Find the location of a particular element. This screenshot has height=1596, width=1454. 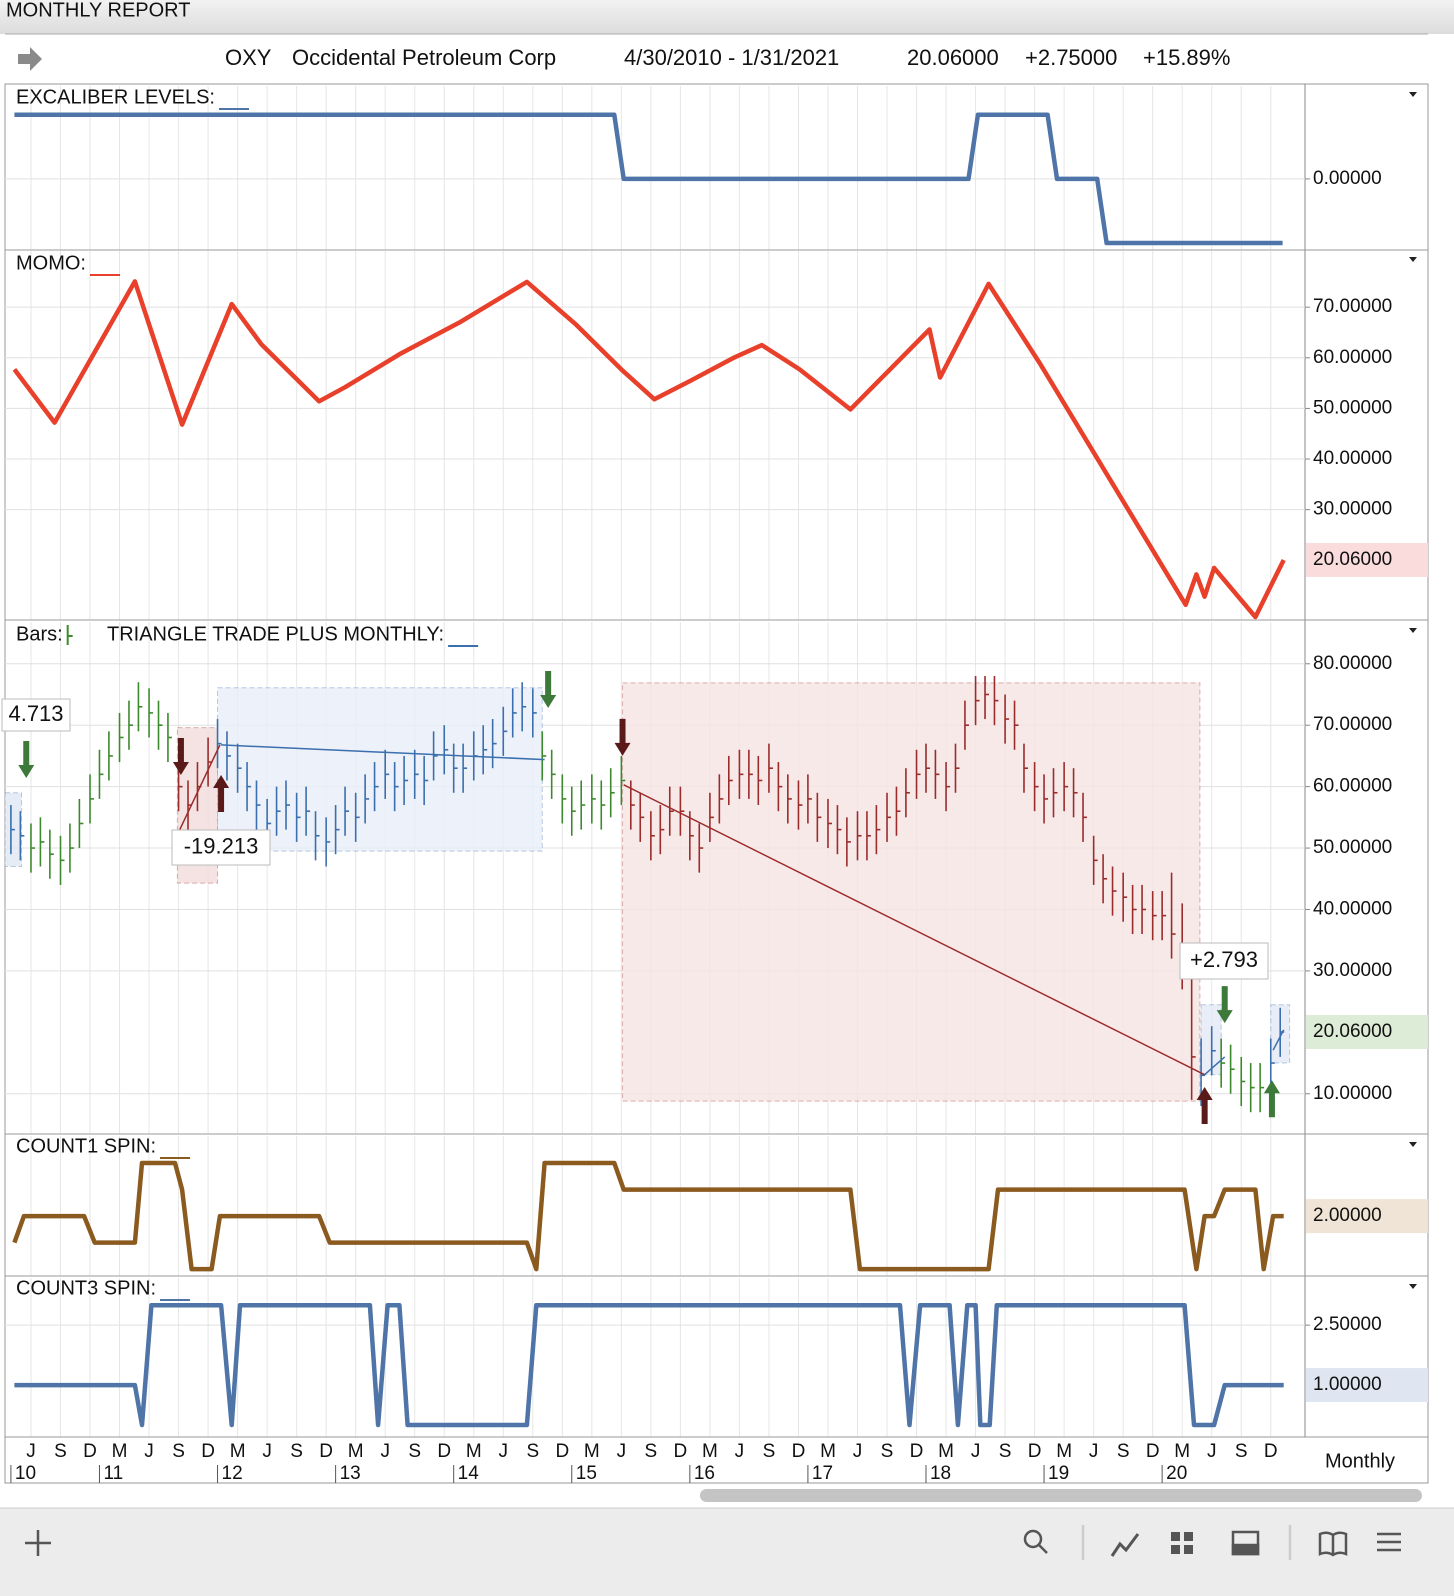

scrollbar is located at coordinates (1061, 1495).